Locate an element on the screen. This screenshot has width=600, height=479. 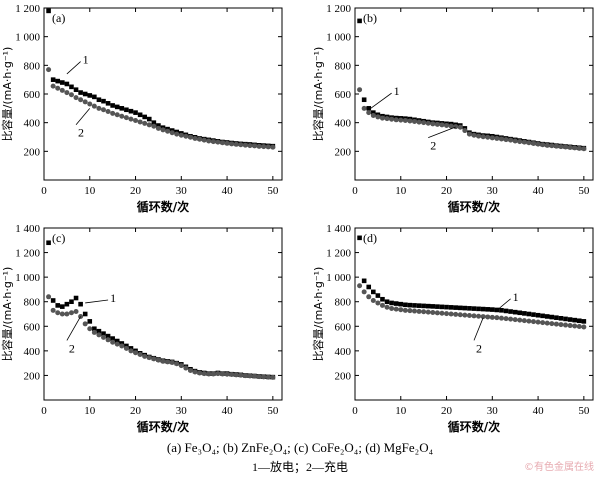
series-label-1: 1 is located at coordinates (113, 298).